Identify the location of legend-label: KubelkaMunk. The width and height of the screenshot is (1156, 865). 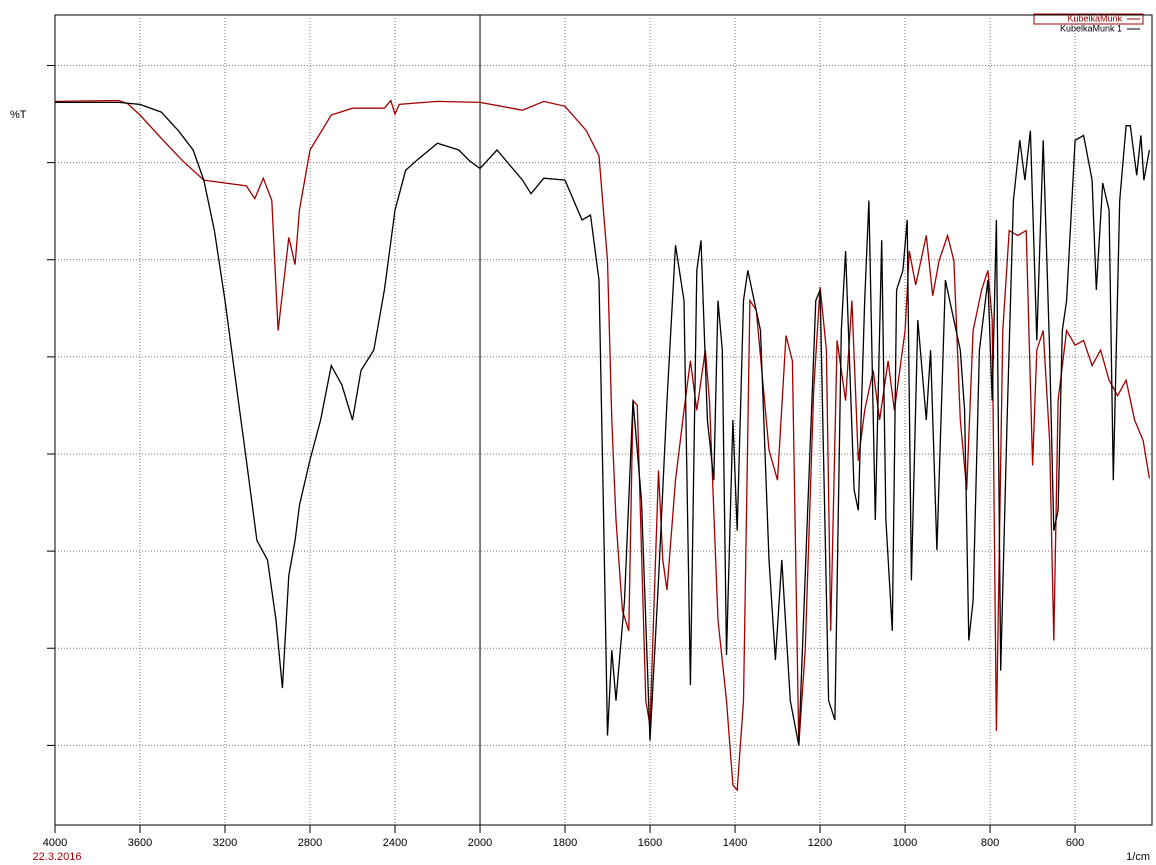
(1094, 18).